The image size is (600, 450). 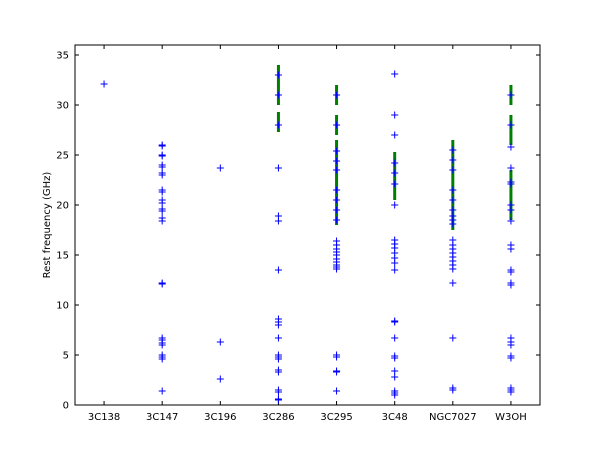 I want to click on y-tick-label: 30, so click(x=62, y=106).